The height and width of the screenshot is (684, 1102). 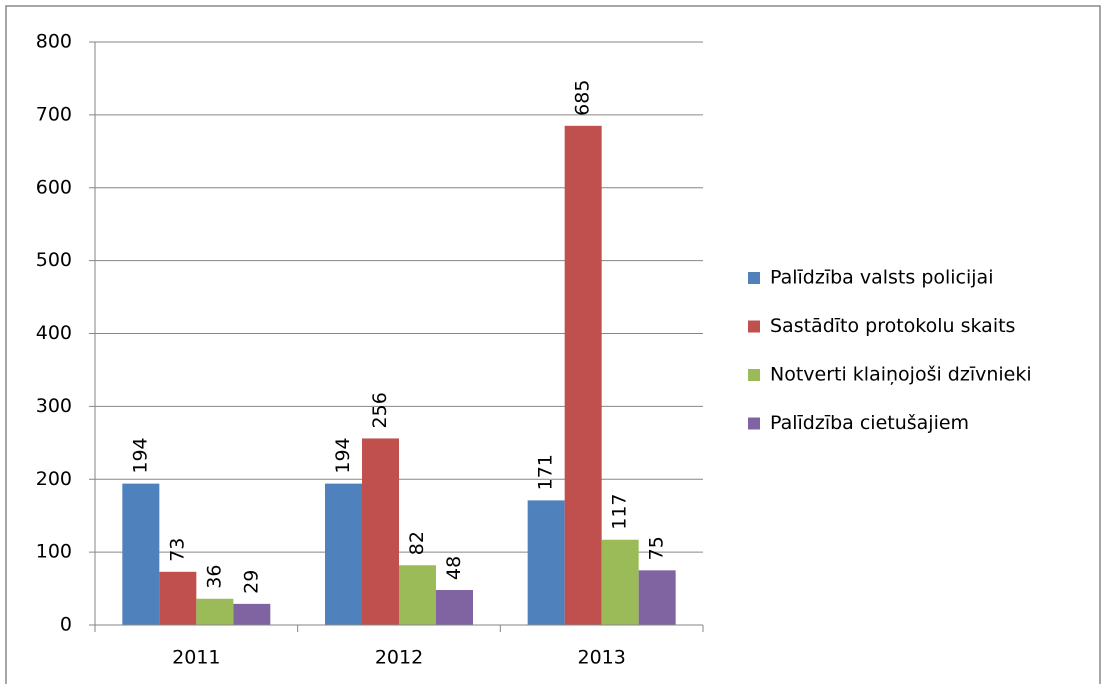 I want to click on y-tick-label: 100, so click(x=54, y=552).